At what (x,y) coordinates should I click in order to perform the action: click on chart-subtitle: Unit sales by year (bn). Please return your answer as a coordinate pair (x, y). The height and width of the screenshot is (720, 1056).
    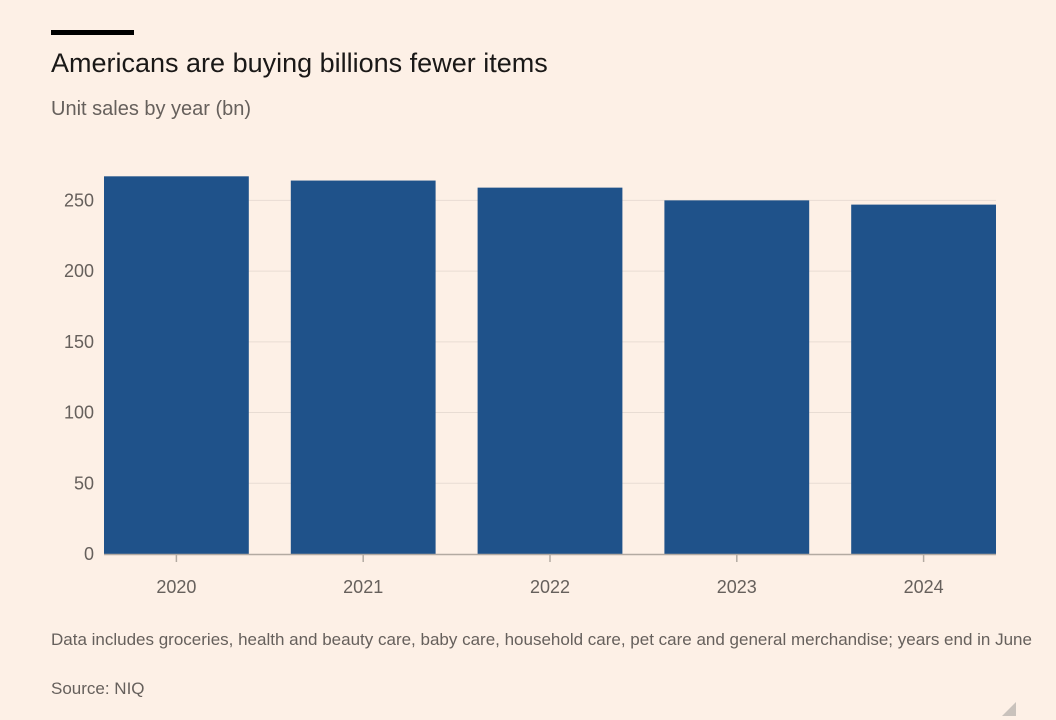
    Looking at the image, I should click on (151, 109).